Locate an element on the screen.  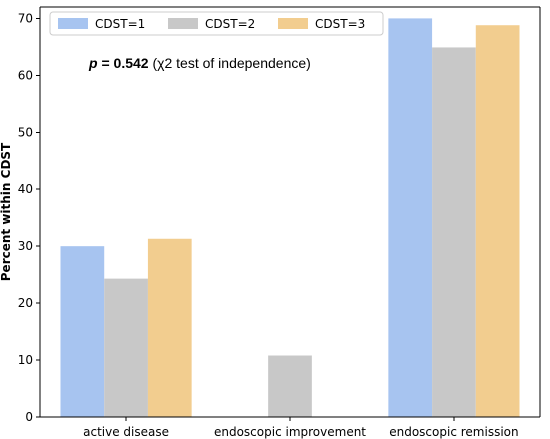
y-tick-label: 0 is located at coordinates (29, 417).